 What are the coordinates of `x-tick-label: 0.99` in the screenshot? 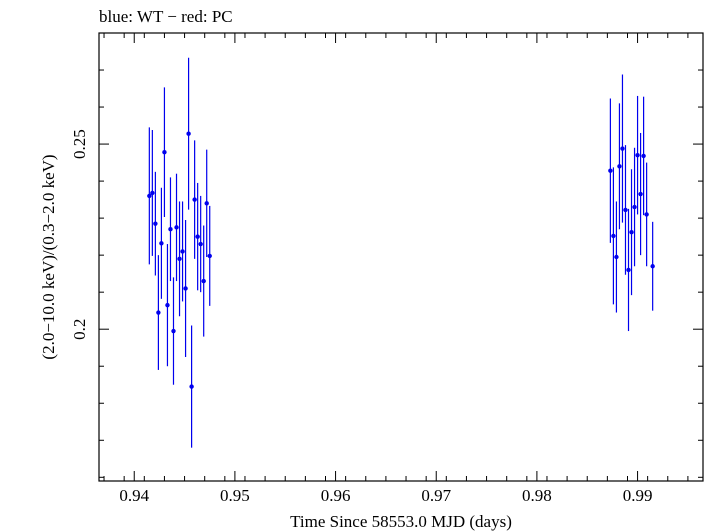 It's located at (638, 495).